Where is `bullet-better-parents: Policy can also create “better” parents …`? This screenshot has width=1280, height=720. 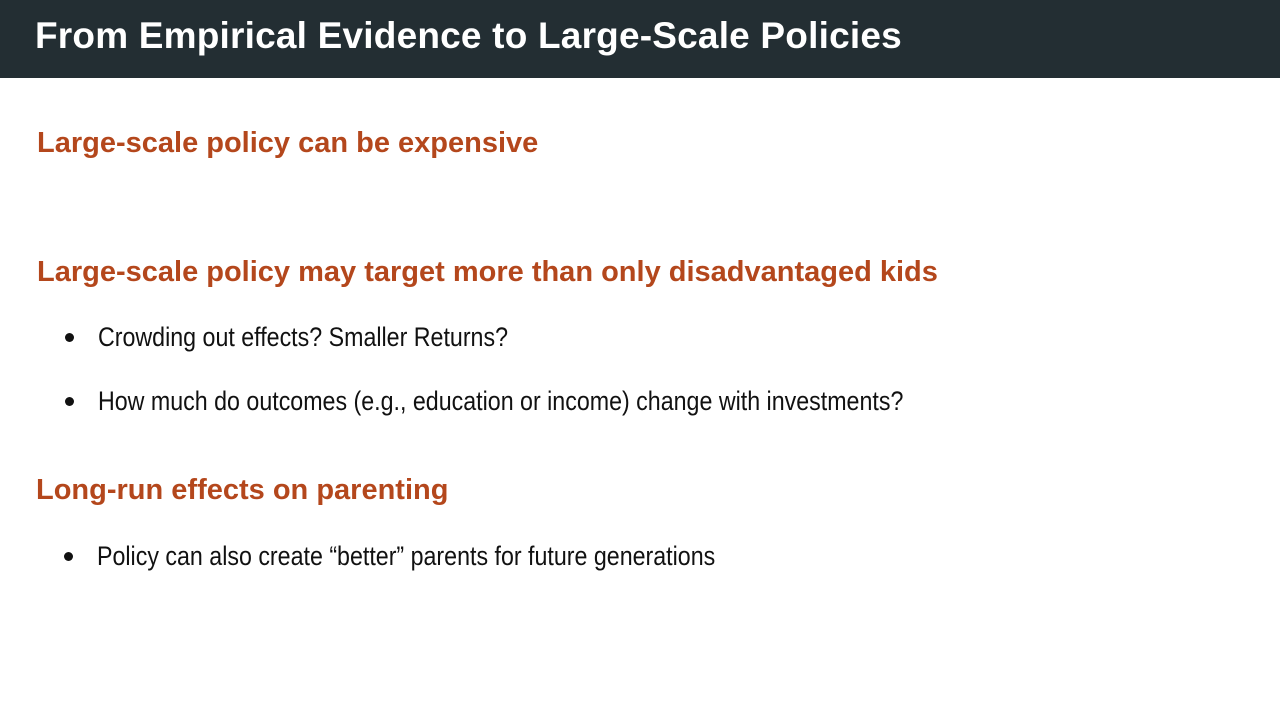
bullet-better-parents: Policy can also create “better” parents … is located at coordinates (406, 556).